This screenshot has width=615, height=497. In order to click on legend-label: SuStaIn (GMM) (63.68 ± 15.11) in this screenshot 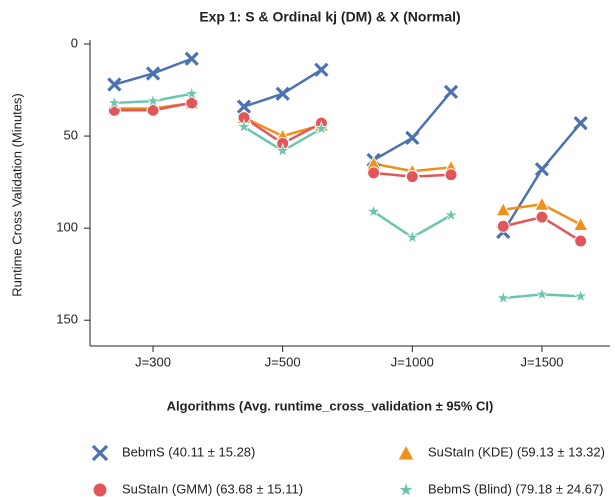, I will do `click(212, 488)`.